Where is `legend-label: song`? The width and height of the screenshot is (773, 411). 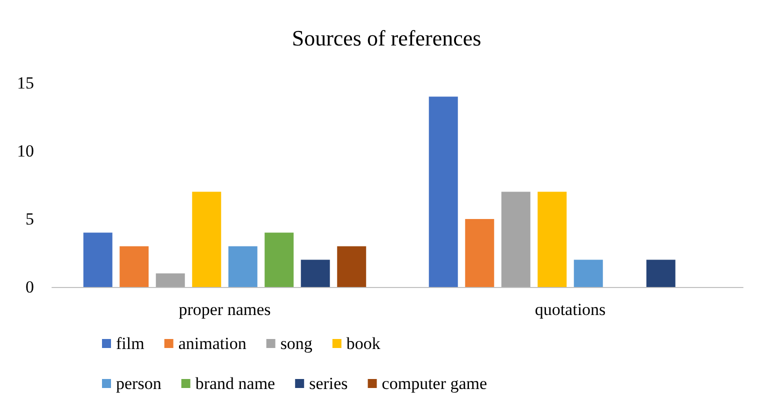
legend-label: song is located at coordinates (296, 343).